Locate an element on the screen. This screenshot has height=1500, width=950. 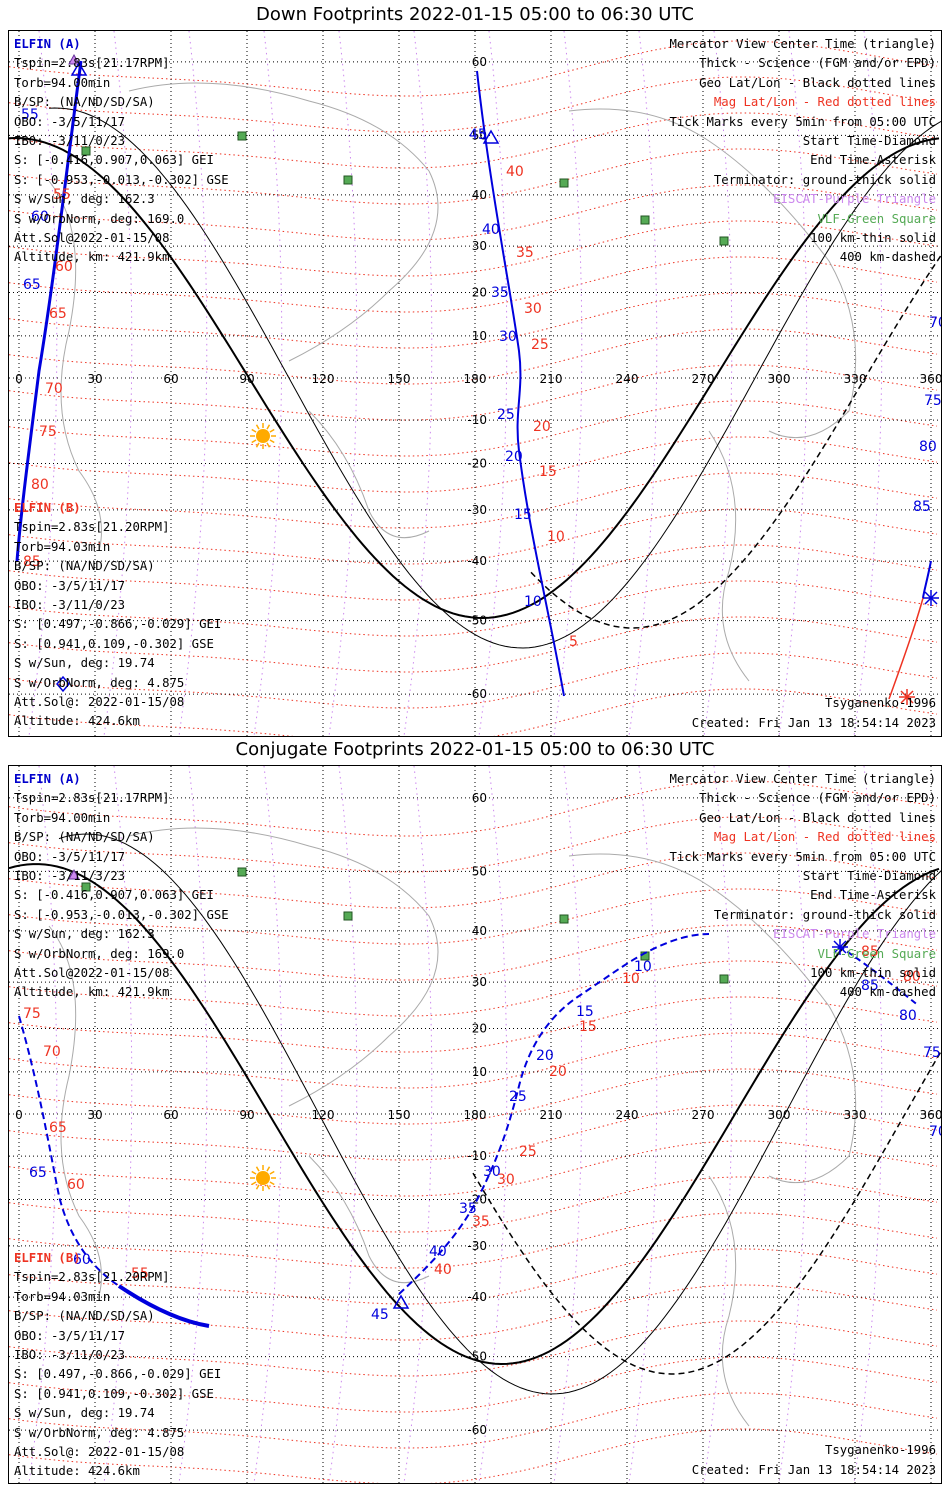
lat-tick-label: 20 is located at coordinates (479, 1028).